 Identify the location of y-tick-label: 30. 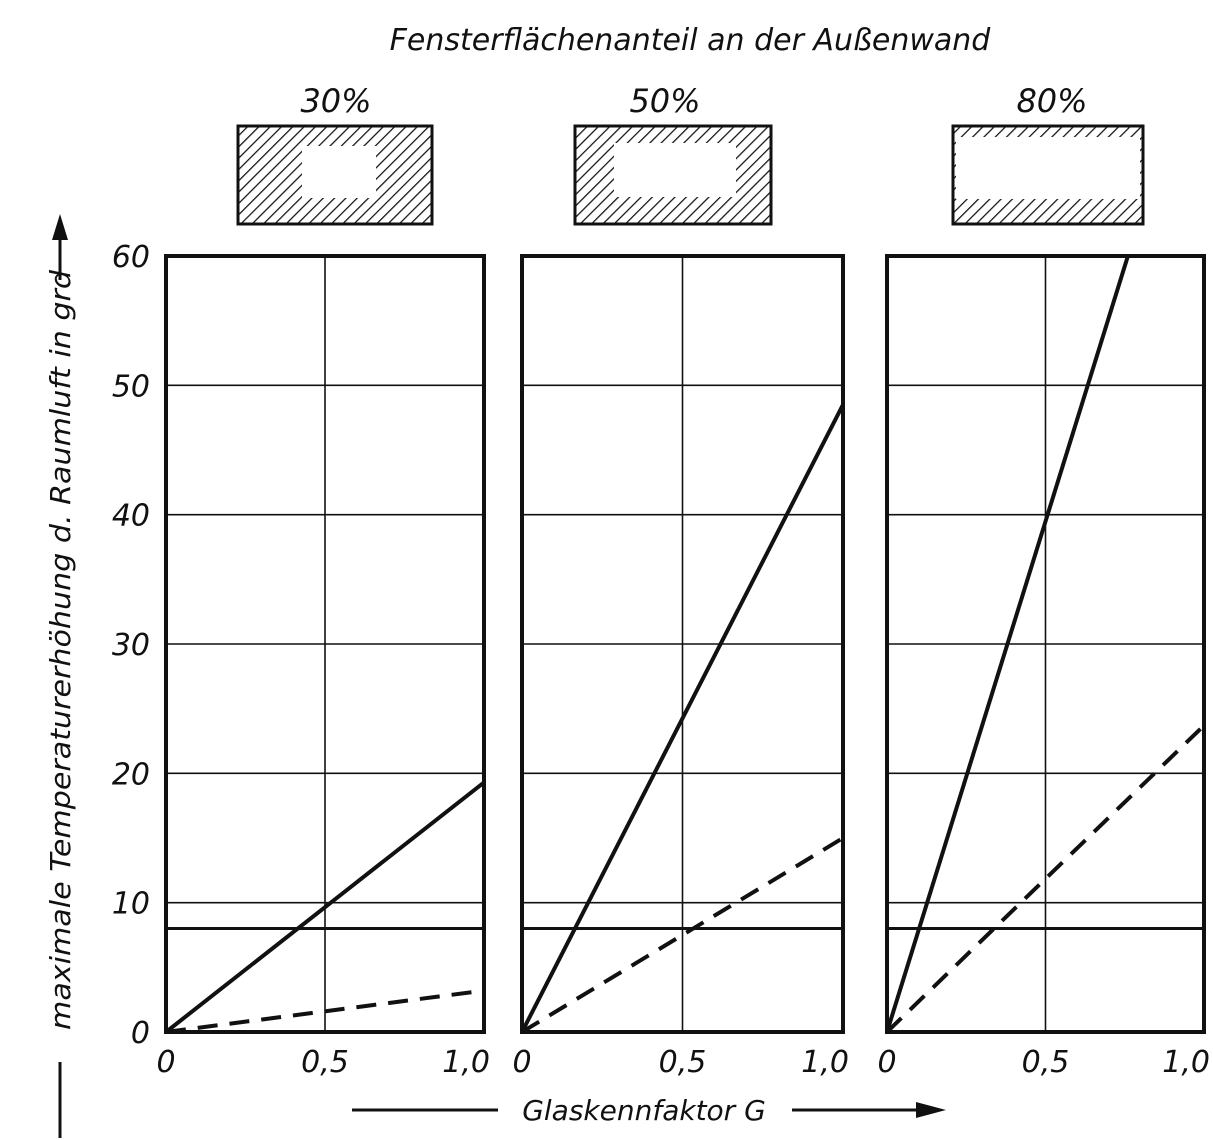
(131, 645).